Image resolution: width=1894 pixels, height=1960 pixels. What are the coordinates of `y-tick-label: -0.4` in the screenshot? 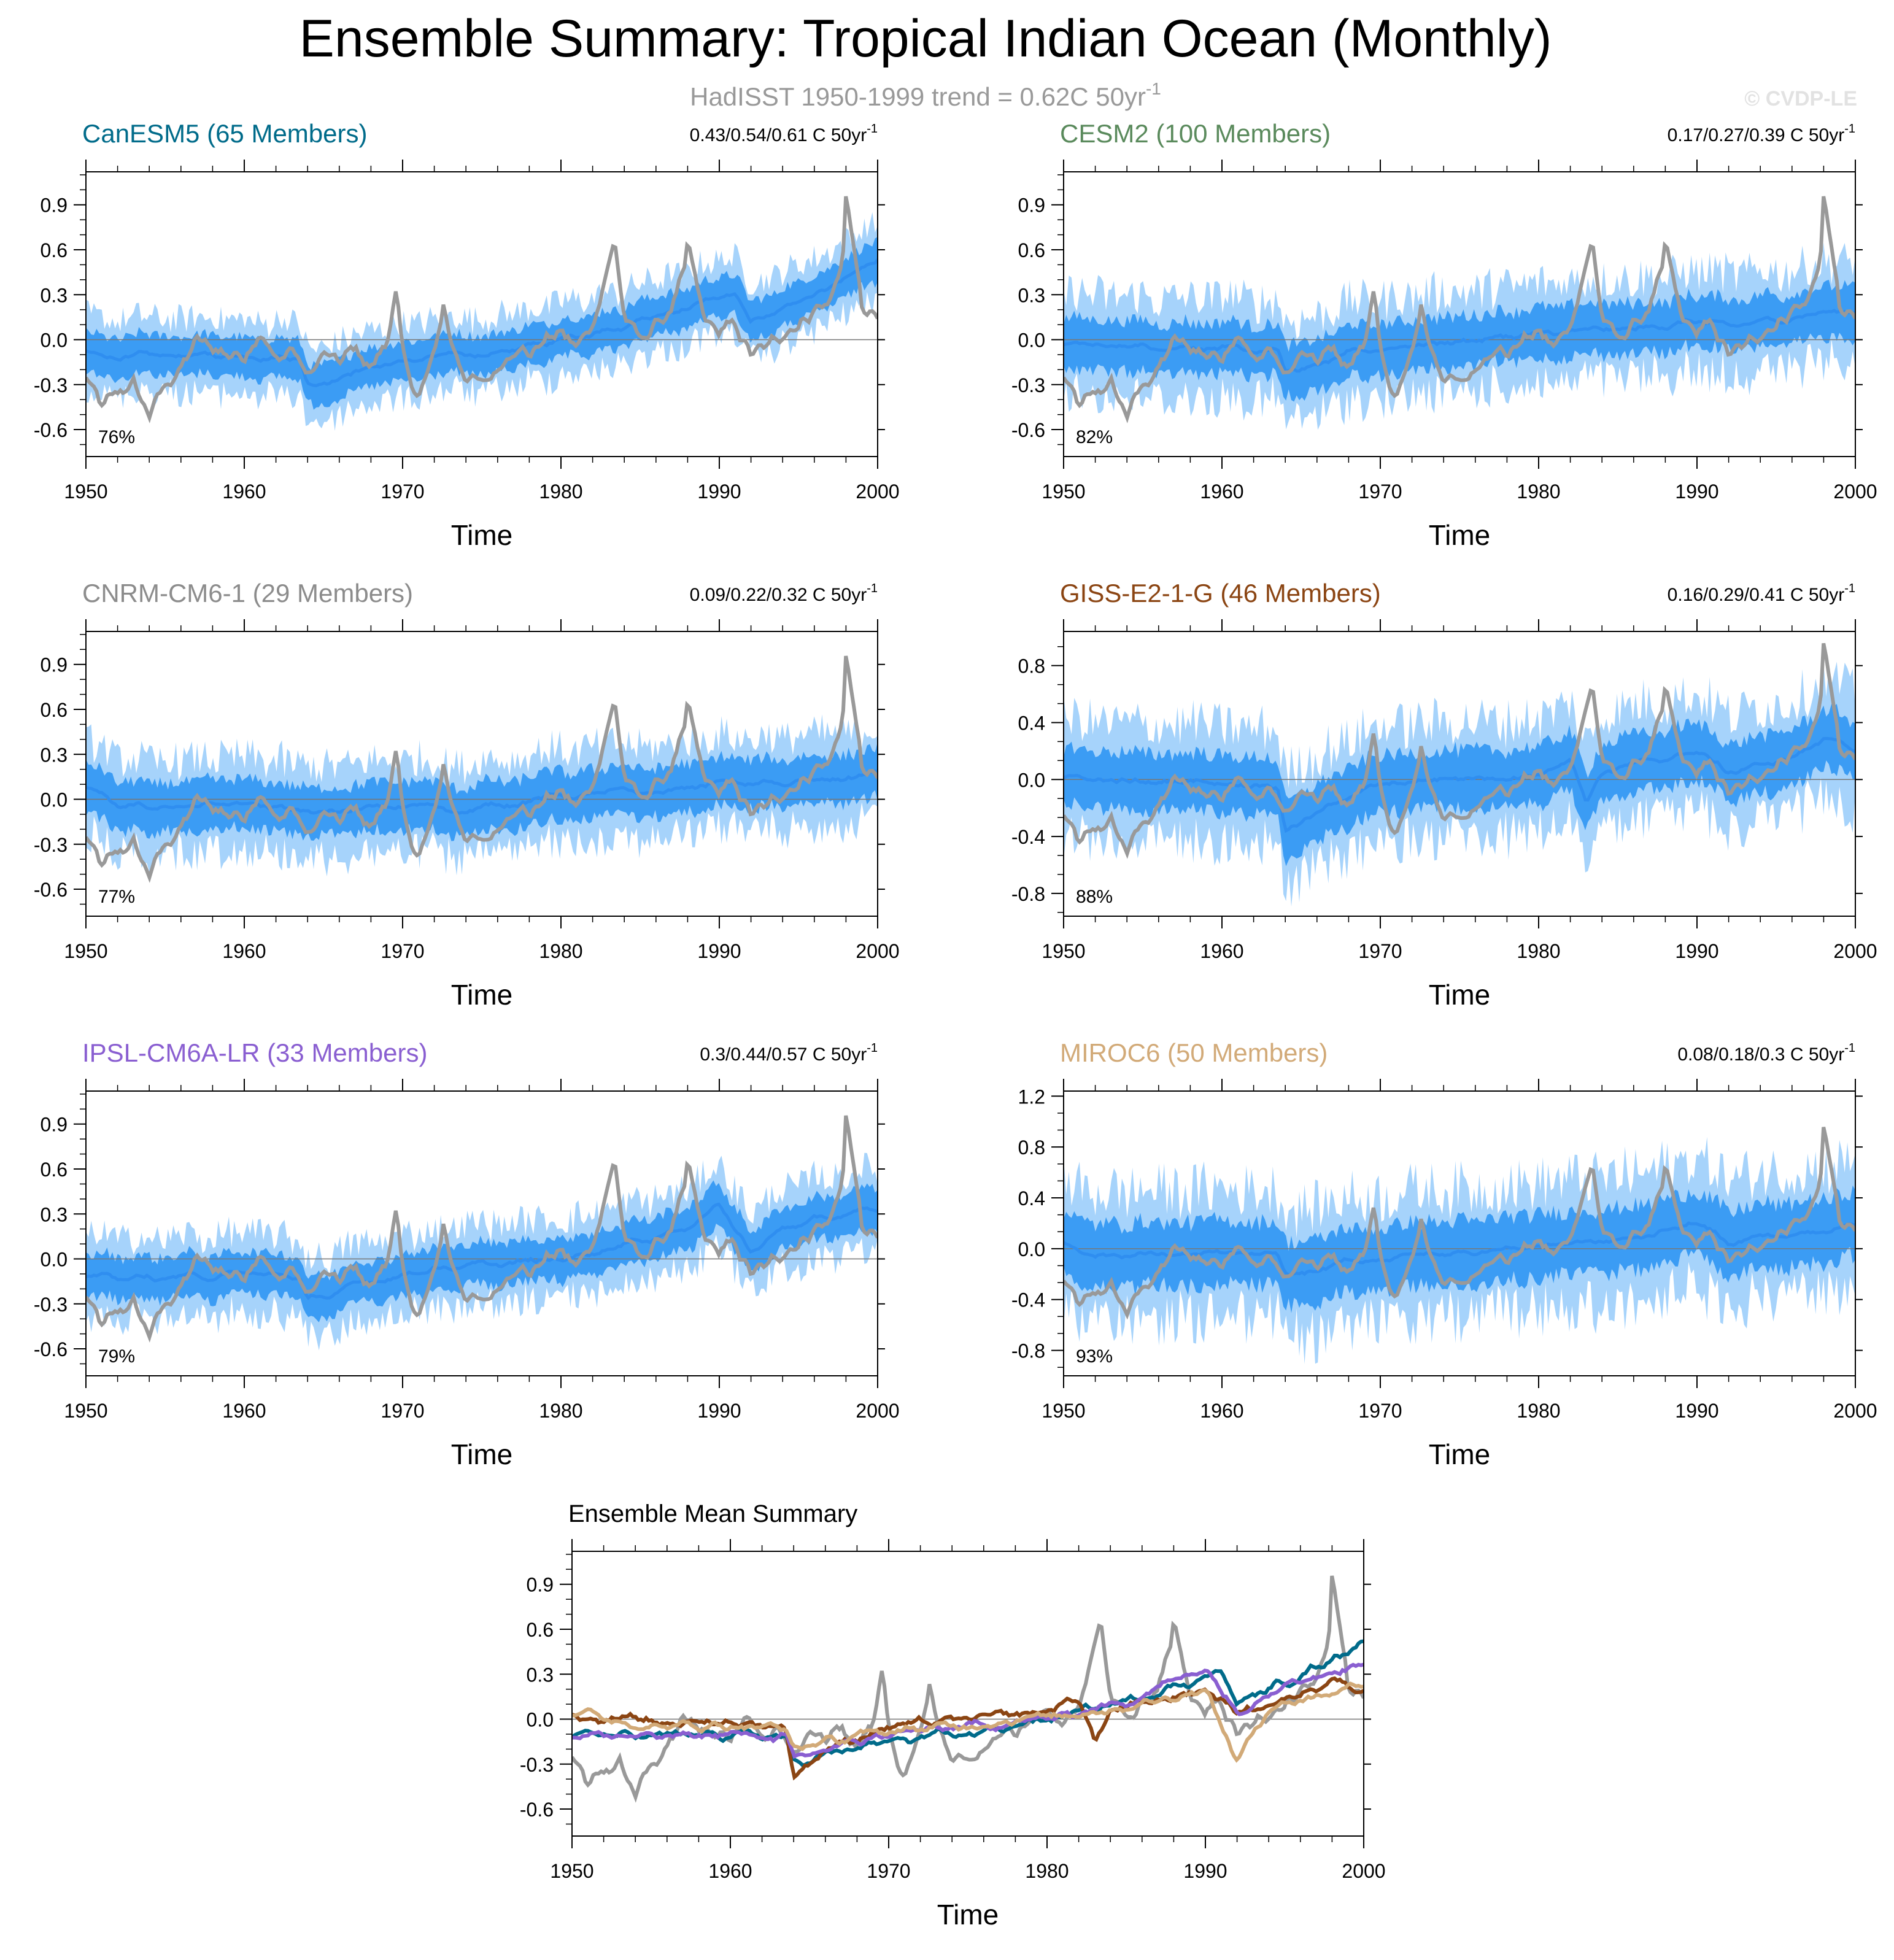 It's located at (1028, 837).